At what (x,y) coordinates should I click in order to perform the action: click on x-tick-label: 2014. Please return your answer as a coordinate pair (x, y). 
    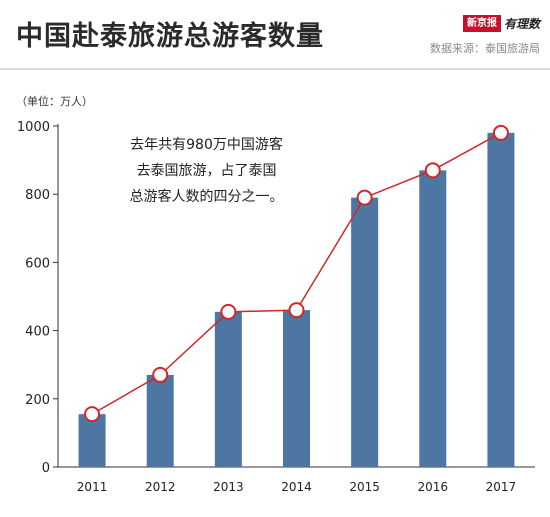
    Looking at the image, I should click on (296, 487).